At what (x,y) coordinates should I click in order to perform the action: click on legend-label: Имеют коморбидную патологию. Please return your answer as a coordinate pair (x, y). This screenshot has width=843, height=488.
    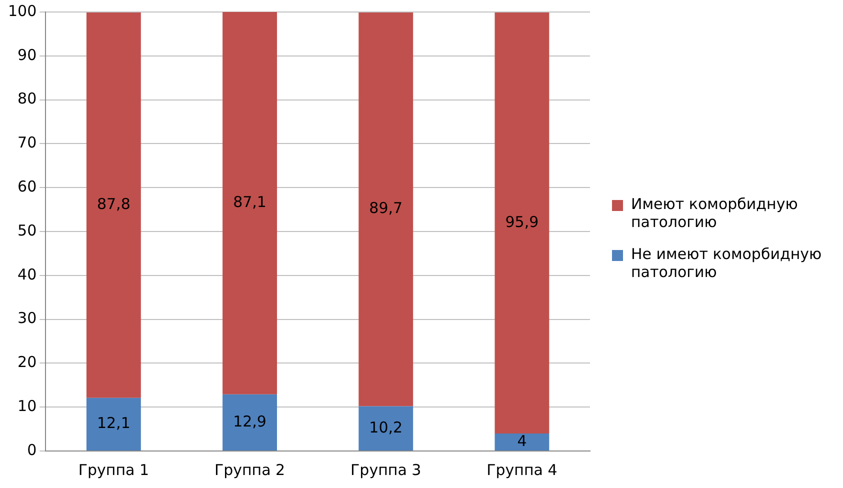
    Looking at the image, I should click on (715, 213).